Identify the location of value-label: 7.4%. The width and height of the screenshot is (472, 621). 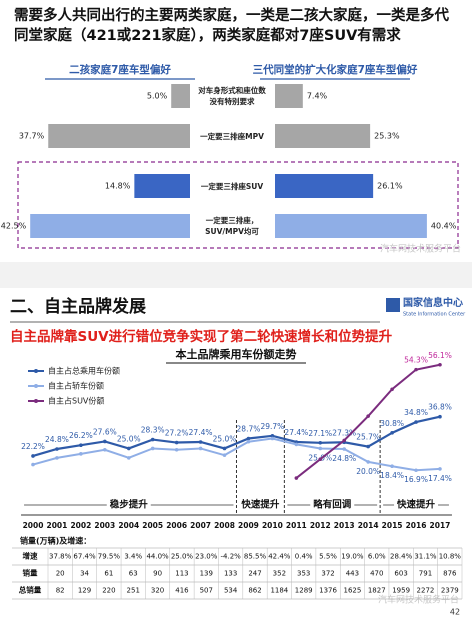
(317, 96).